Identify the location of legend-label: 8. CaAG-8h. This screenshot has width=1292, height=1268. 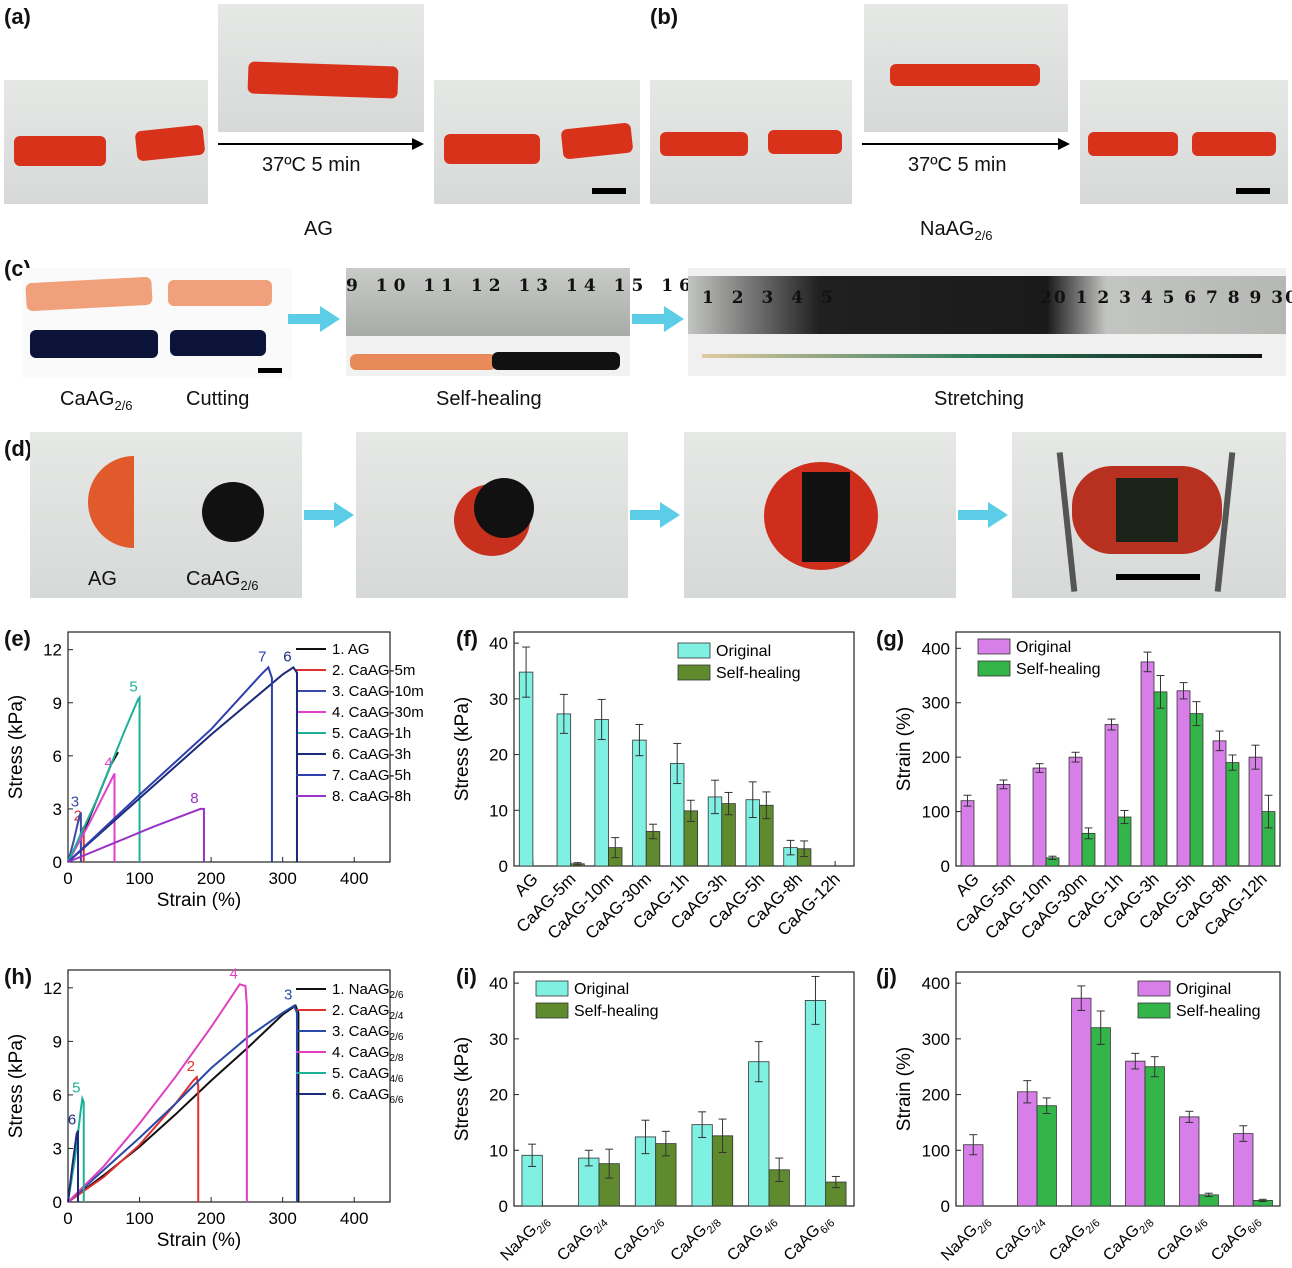
(371, 796).